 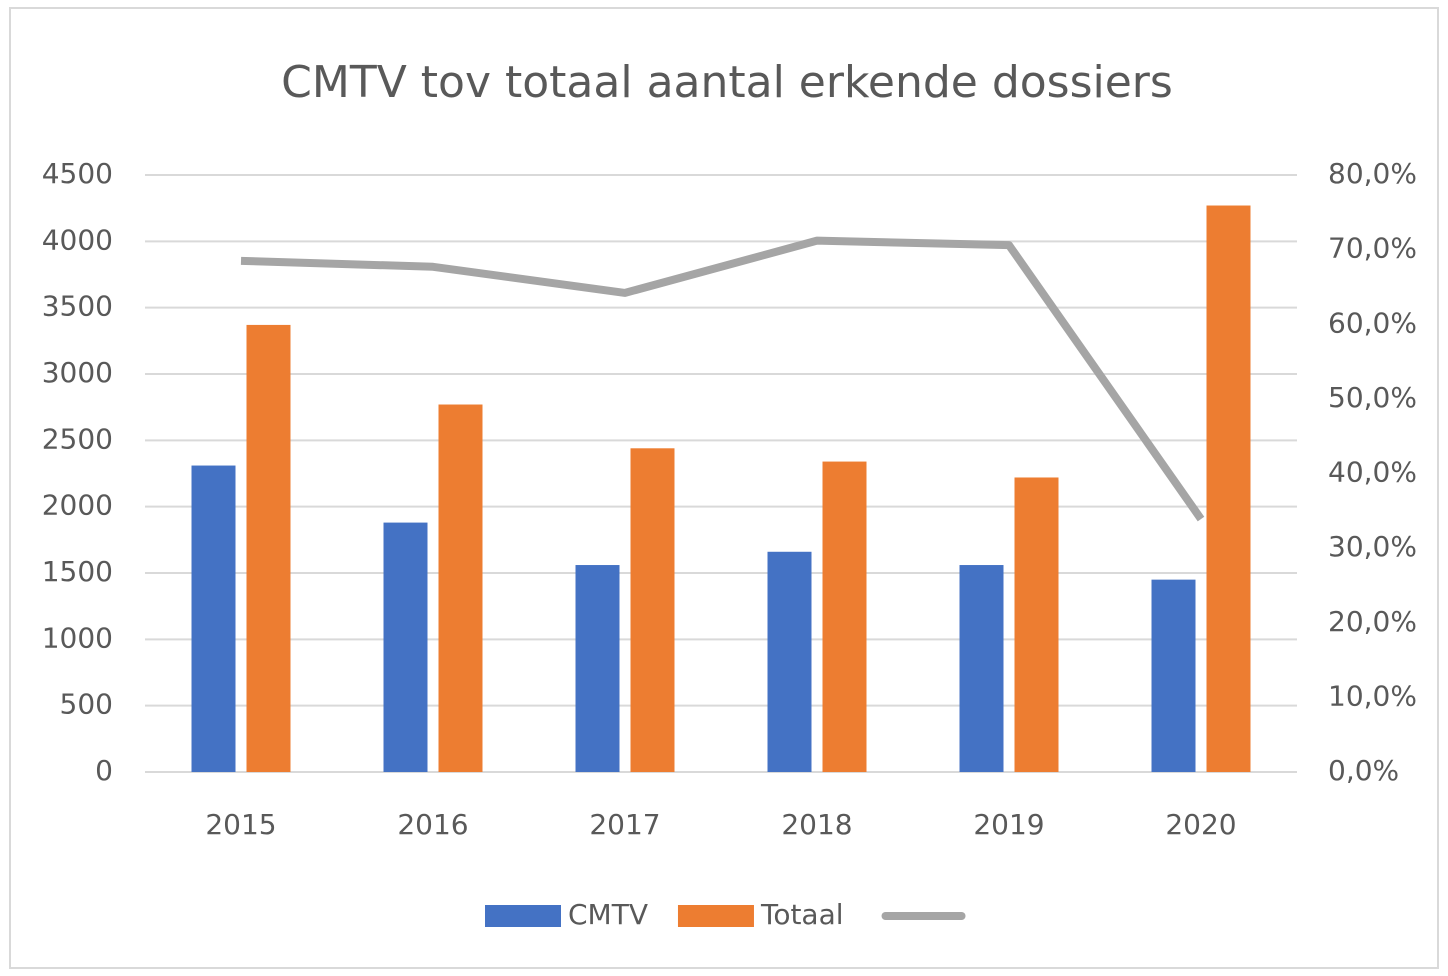 What do you see at coordinates (432, 824) in the screenshot?
I see `x-tick-label: 2016` at bounding box center [432, 824].